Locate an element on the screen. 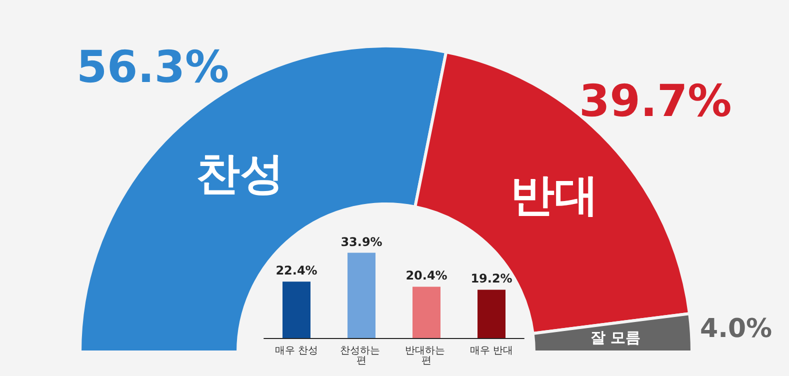 This screenshot has width=789, height=376. data-label: 20.4% is located at coordinates (427, 275).